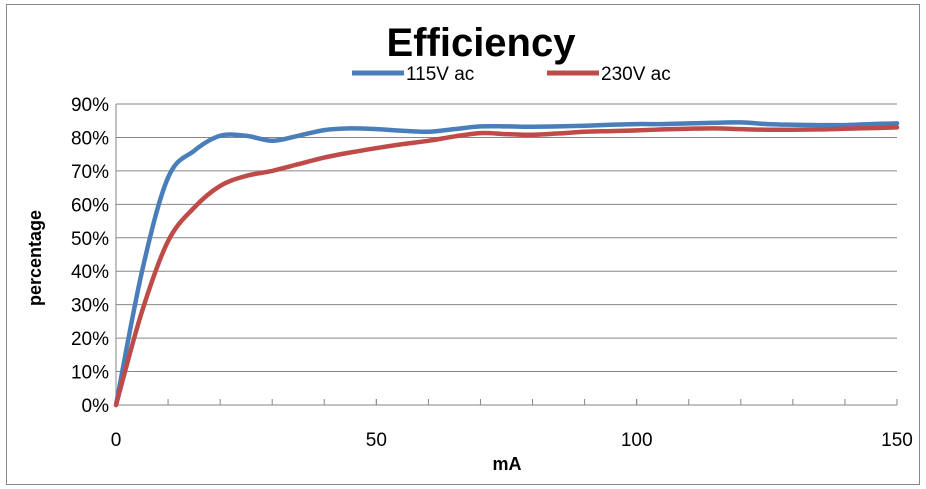 This screenshot has height=489, width=926. Describe the element at coordinates (897, 440) in the screenshot. I see `x-tick-label-3: 150` at that location.